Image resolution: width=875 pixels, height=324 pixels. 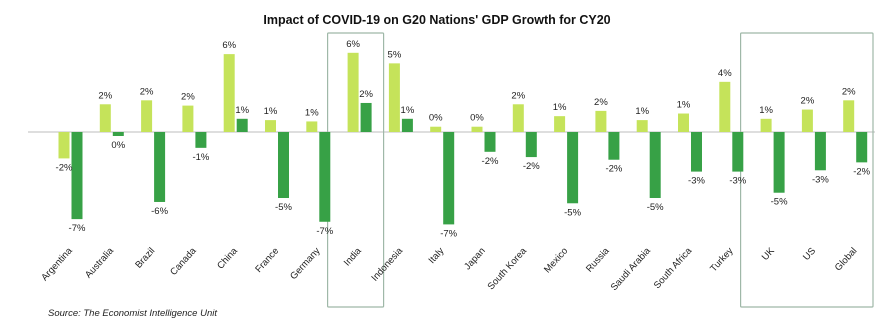 I want to click on label-germany-series1: 1%, so click(x=312, y=112).